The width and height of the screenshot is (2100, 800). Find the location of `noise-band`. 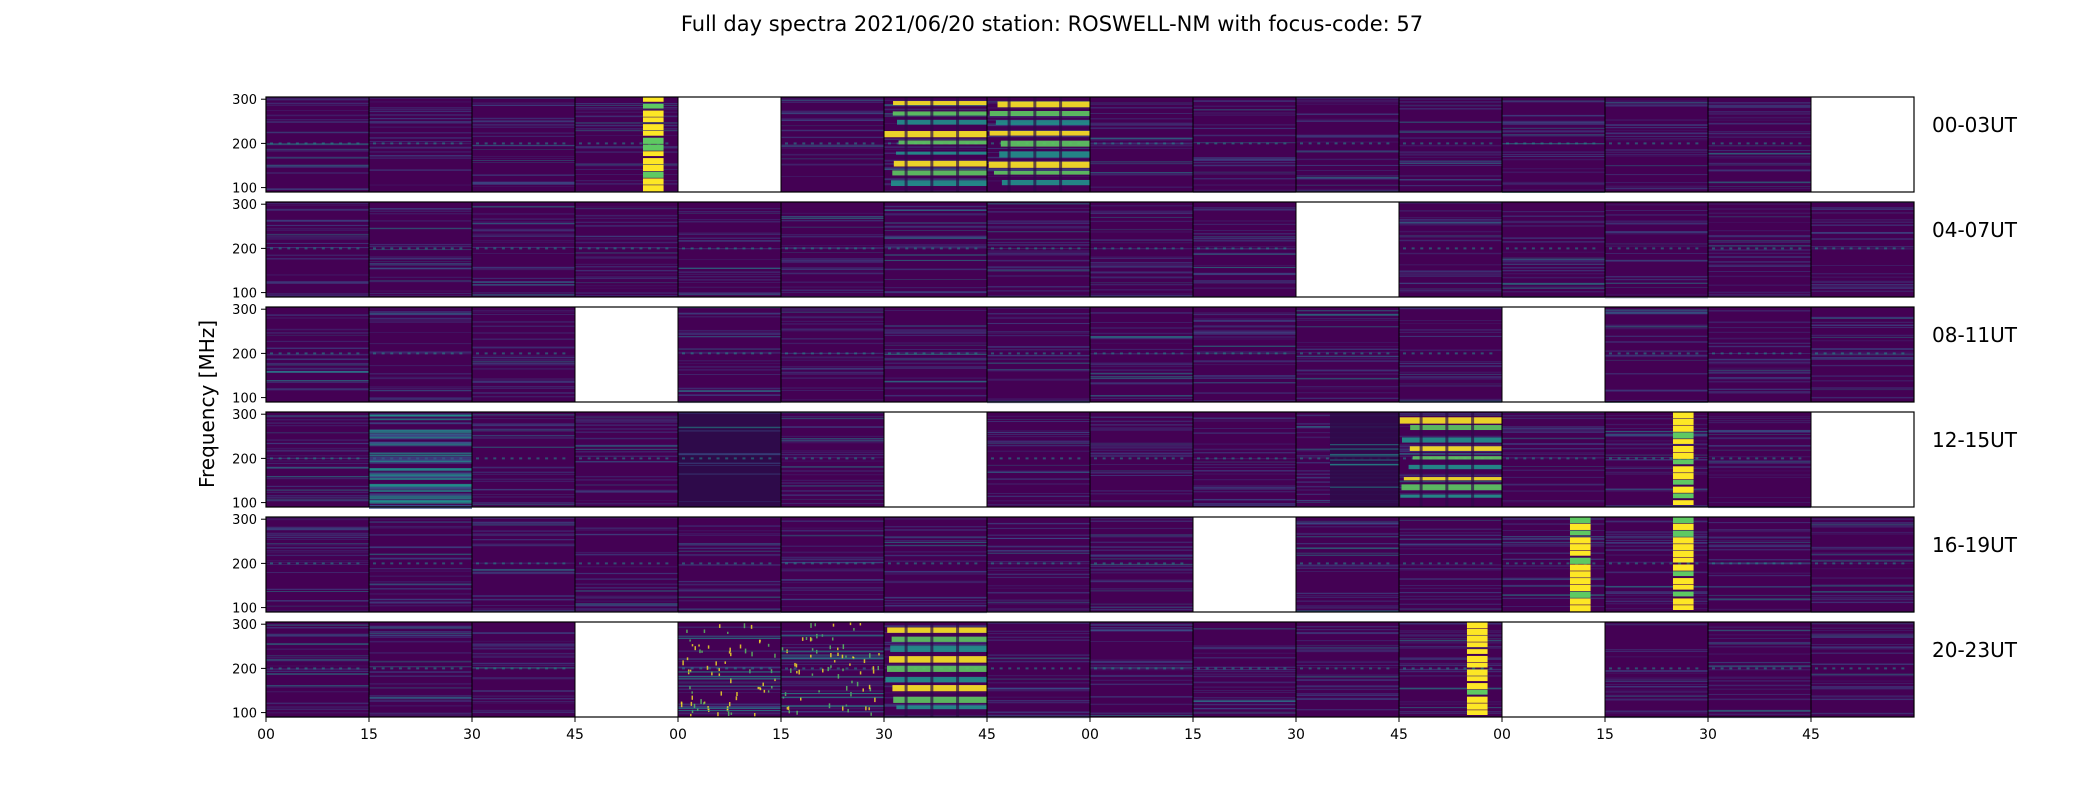

noise-band is located at coordinates (420, 506).